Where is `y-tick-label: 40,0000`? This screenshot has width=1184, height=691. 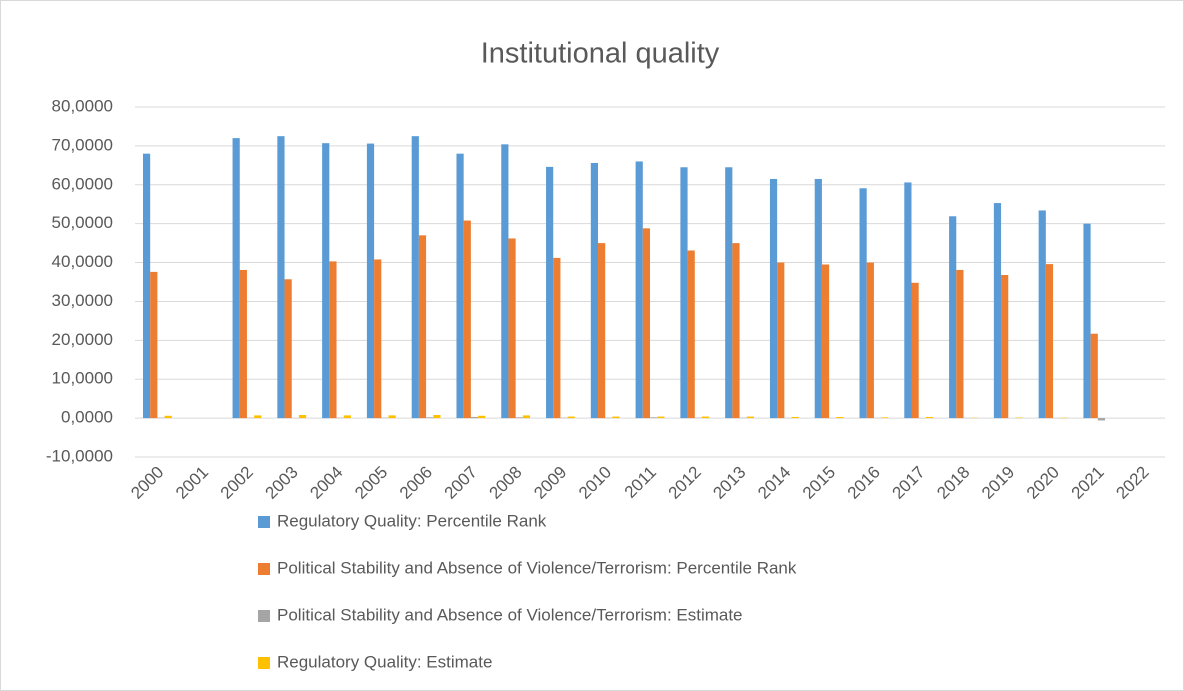
y-tick-label: 40,0000 is located at coordinates (82, 261).